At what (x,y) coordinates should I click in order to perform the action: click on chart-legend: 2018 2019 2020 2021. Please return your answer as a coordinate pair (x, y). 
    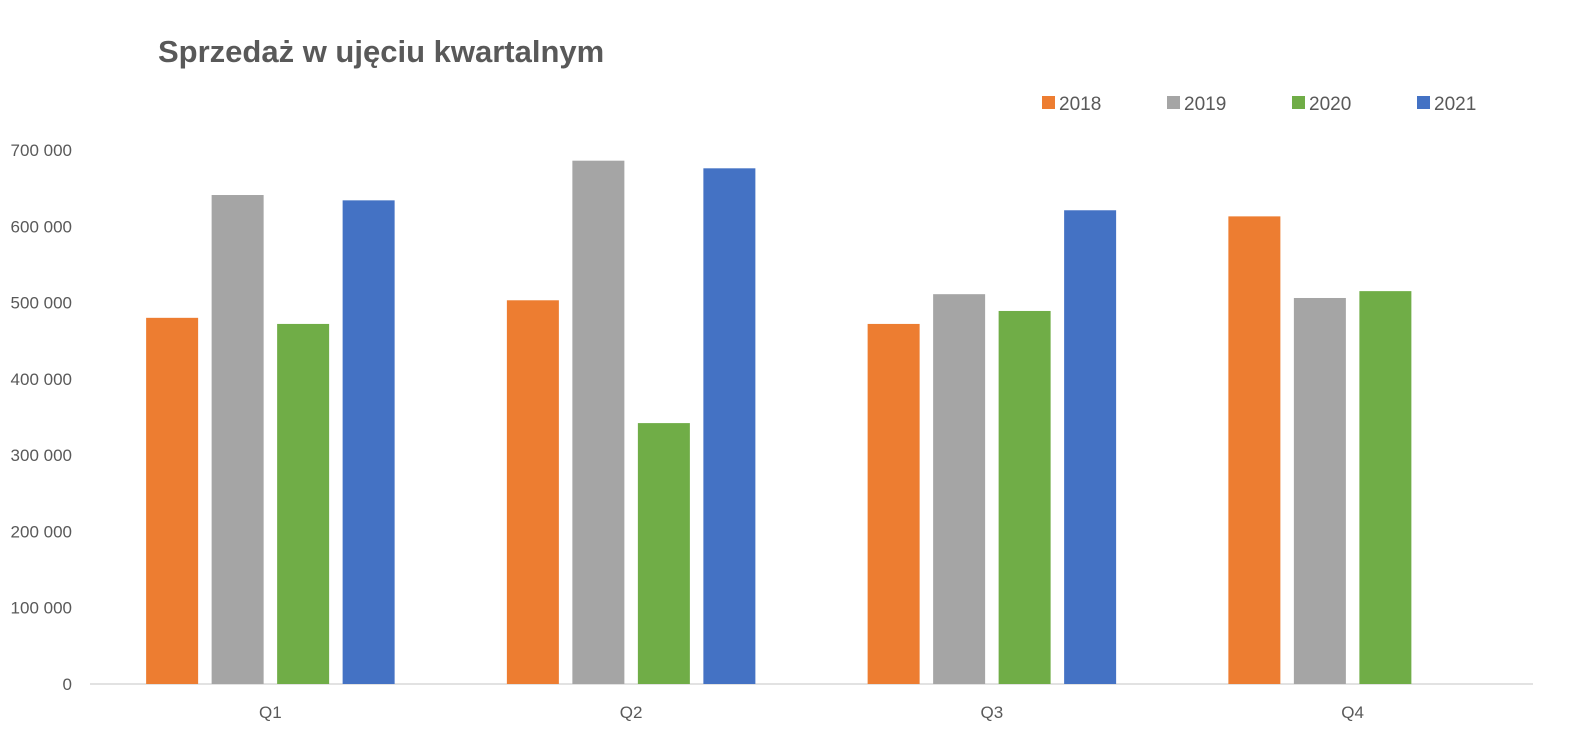
    Looking at the image, I should click on (1259, 104).